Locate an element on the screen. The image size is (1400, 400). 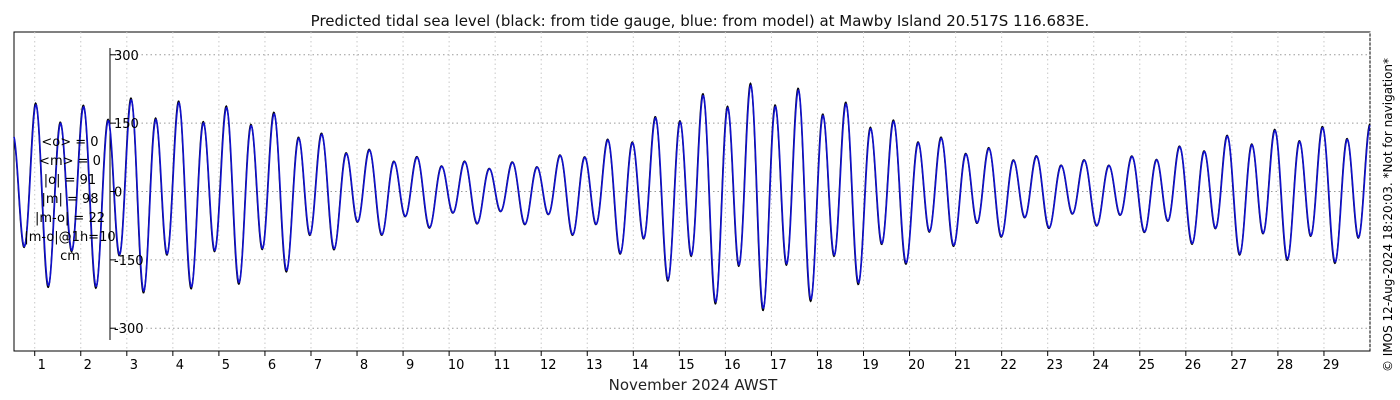
stat-line-1: <m> = 0 is located at coordinates (70, 161).